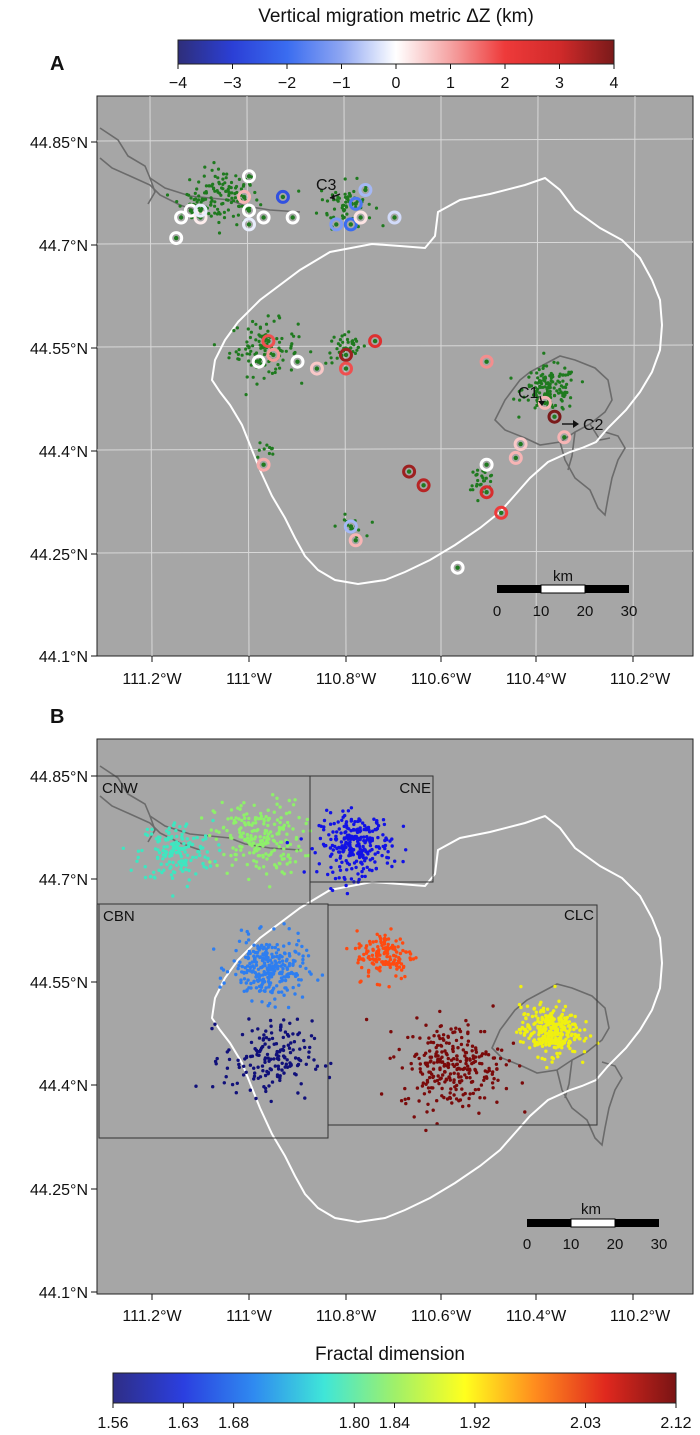 This screenshot has height=1435, width=700. I want to click on label-c3: C3, so click(326, 185).